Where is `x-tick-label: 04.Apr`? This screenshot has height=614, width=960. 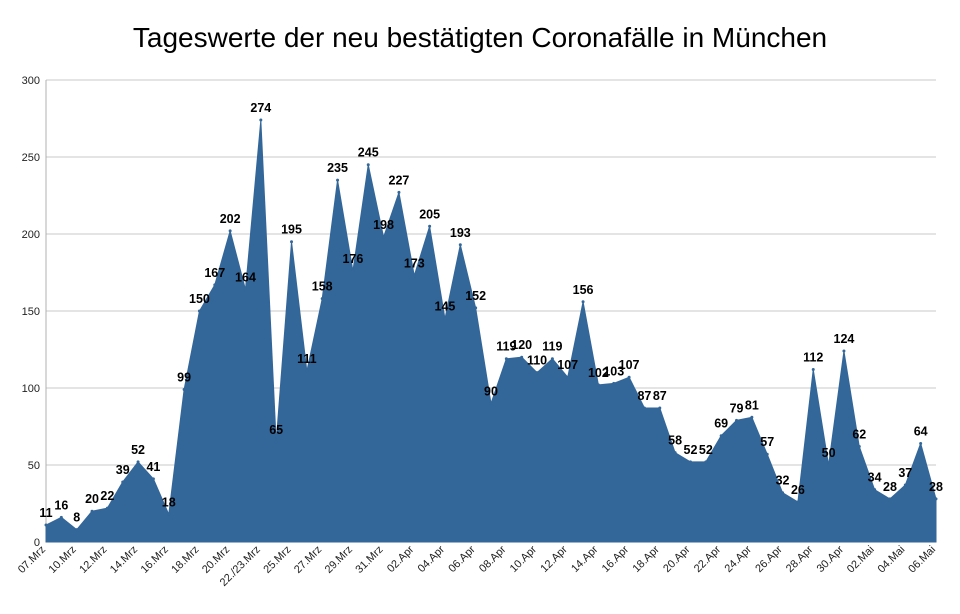 x-tick-label: 04.Apr is located at coordinates (432, 559).